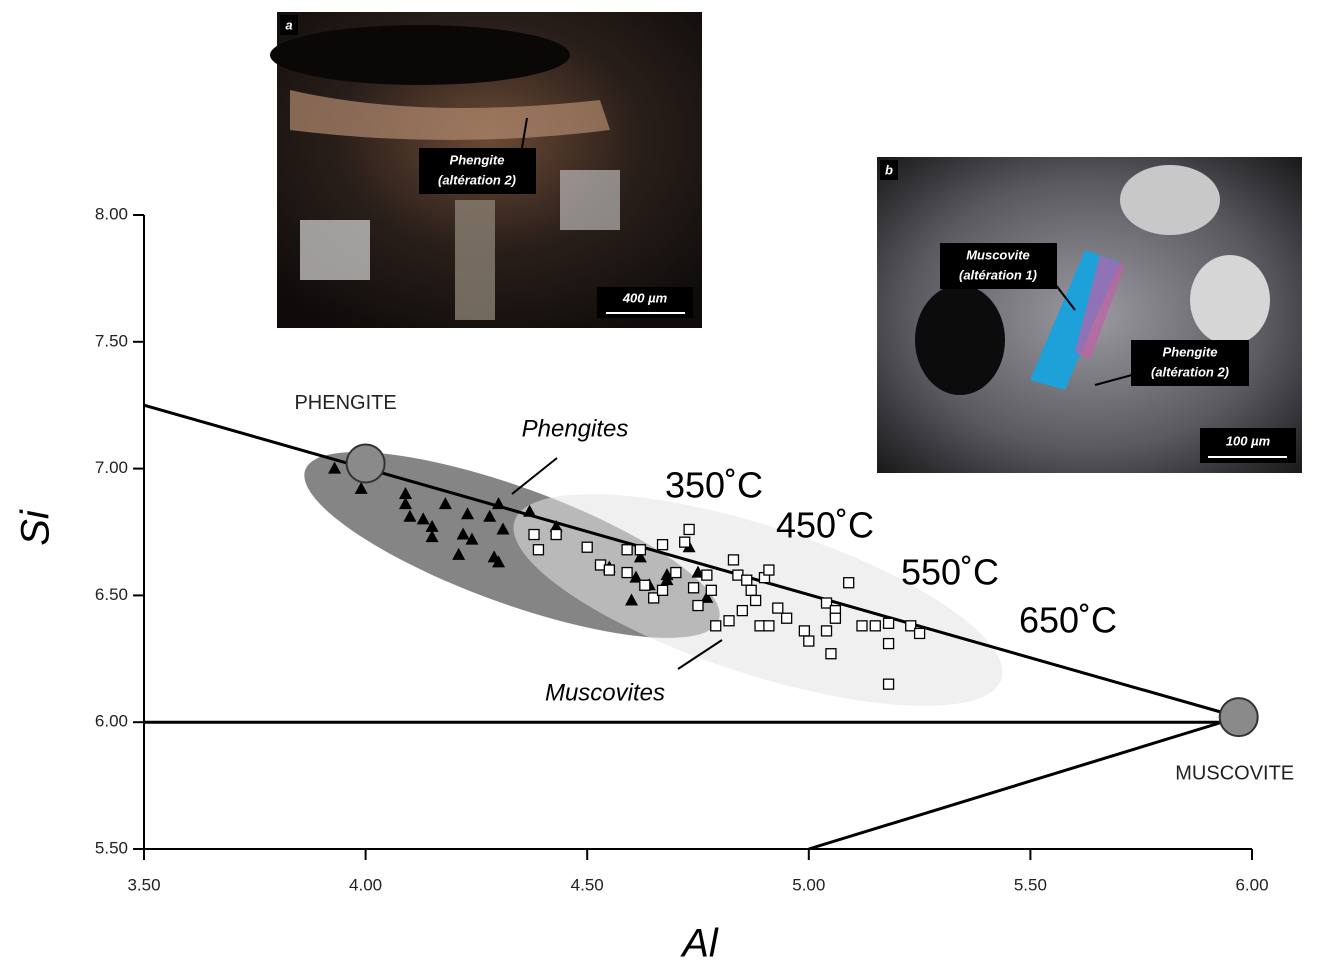 This screenshot has height=969, width=1335. I want to click on temperature-label: 650˚C, so click(1068, 620).